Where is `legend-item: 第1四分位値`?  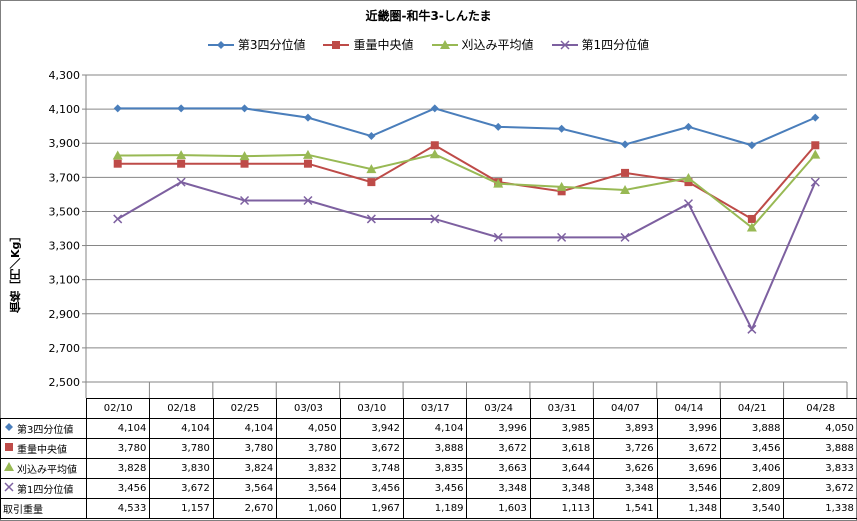 legend-item: 第1四分位値 is located at coordinates (600, 44).